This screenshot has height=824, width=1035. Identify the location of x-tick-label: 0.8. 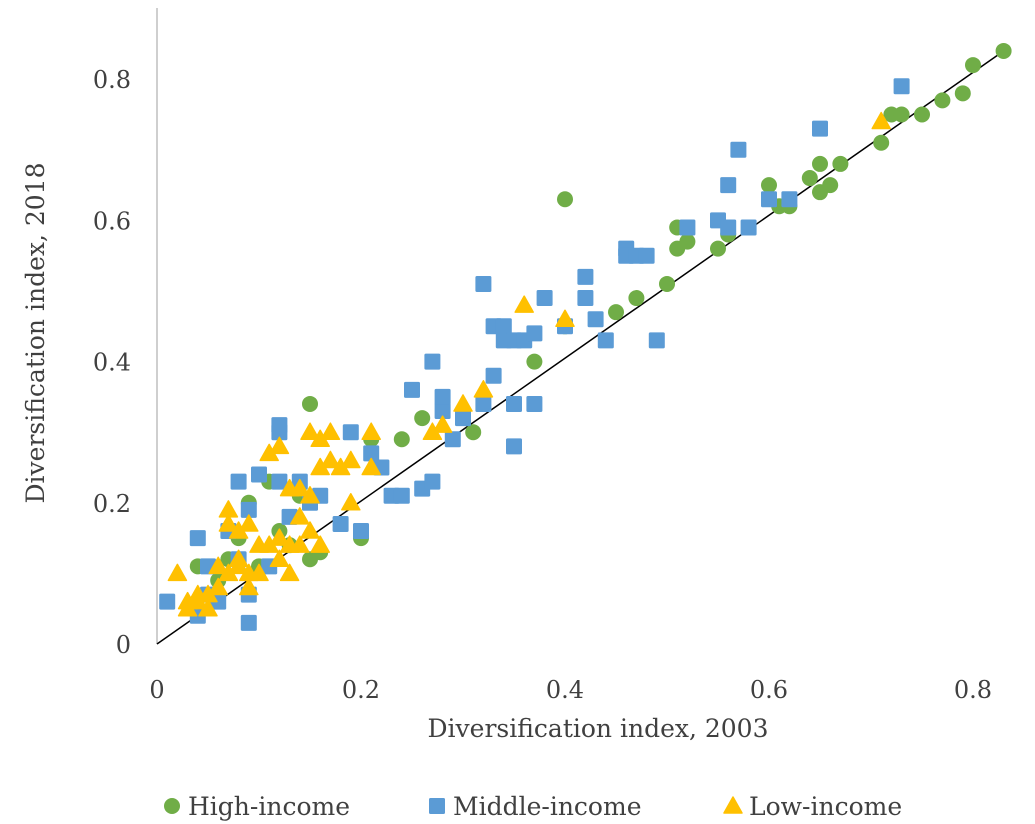
(973, 690).